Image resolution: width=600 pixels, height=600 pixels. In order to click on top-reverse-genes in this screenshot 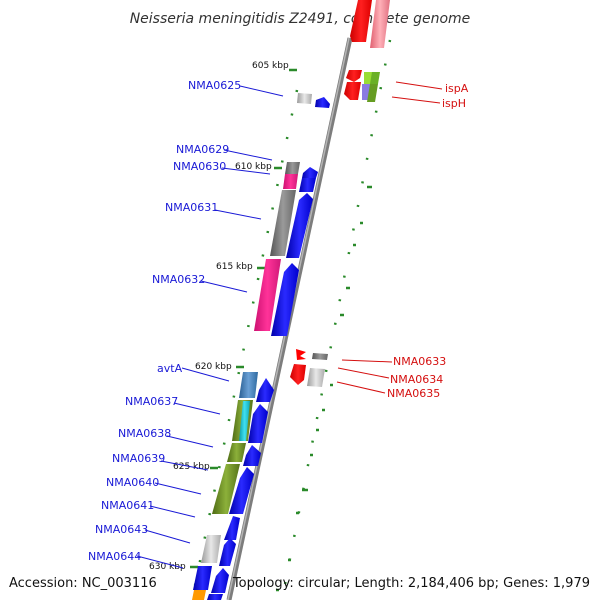, I will do `click(370, 24)`.